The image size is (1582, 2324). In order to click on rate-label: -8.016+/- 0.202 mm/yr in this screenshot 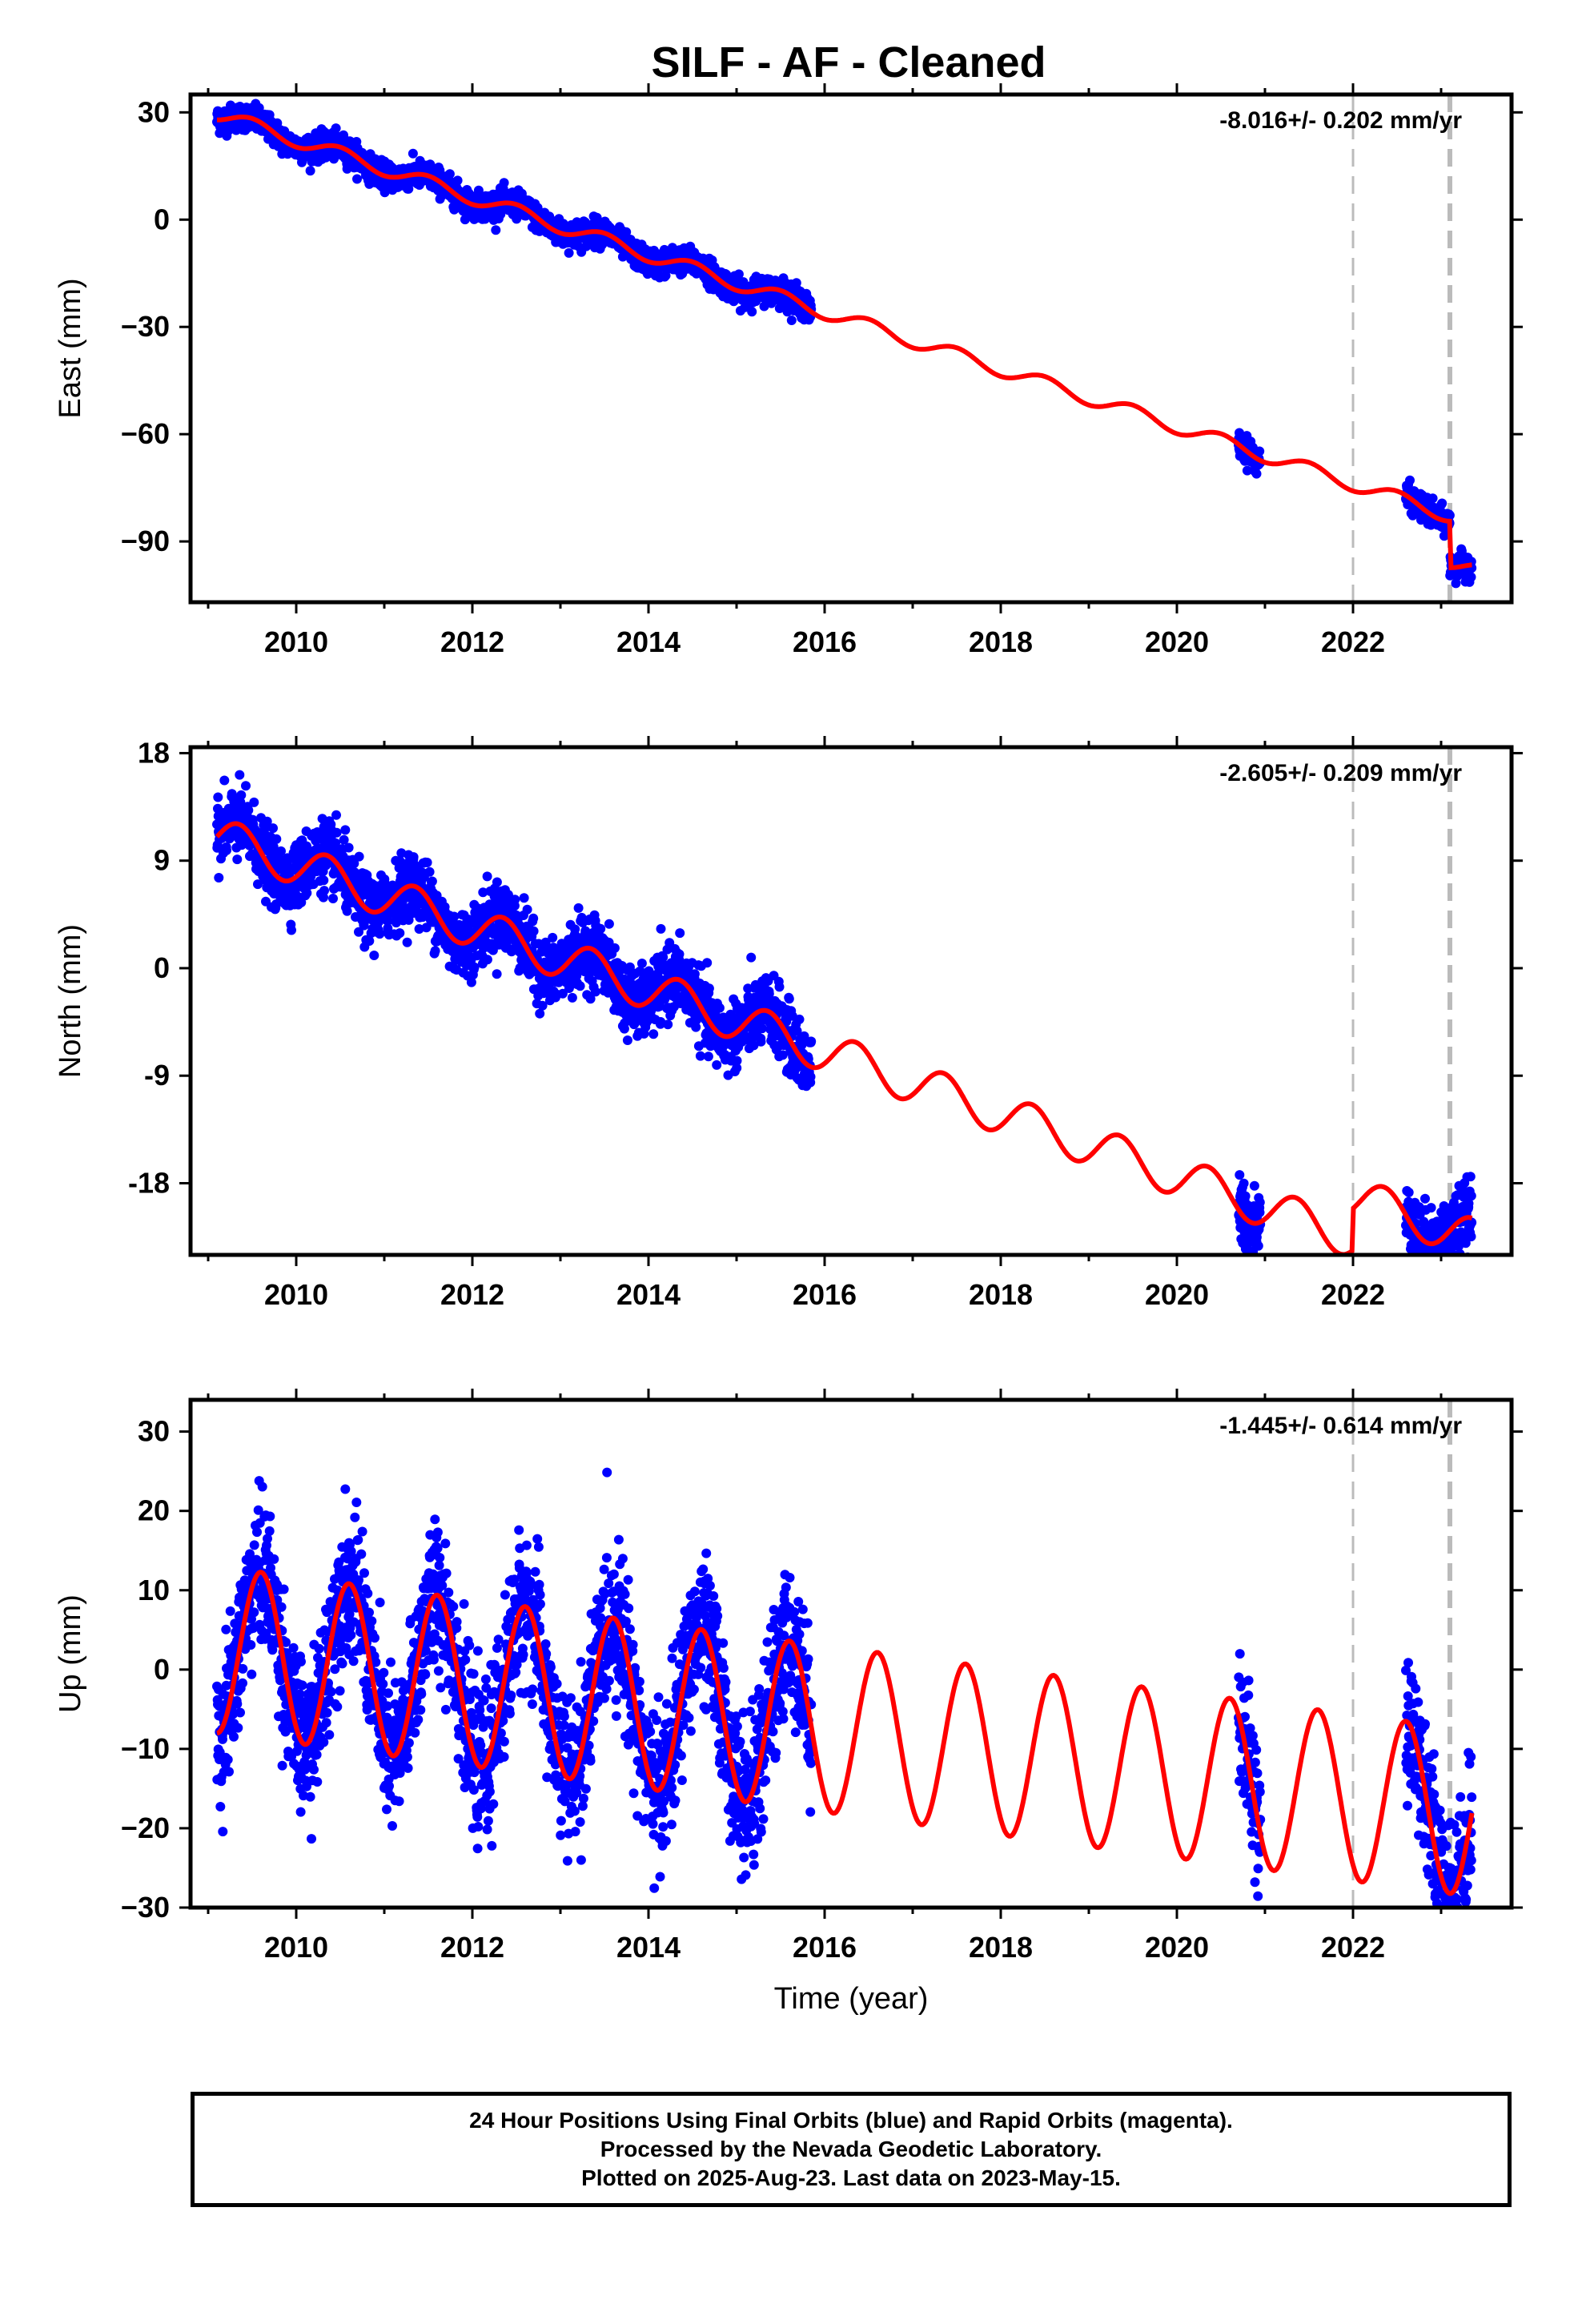, I will do `click(1340, 121)`.